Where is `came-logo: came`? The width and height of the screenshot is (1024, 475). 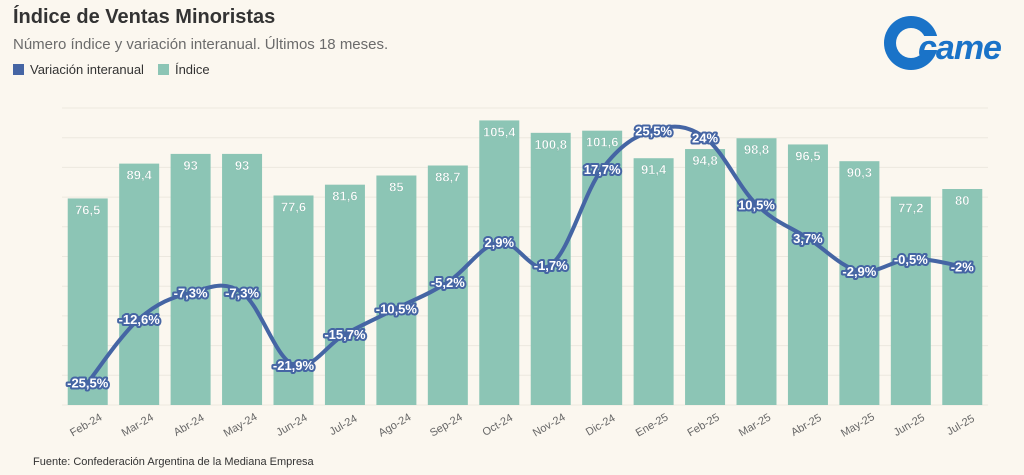
came-logo: came is located at coordinates (943, 43).